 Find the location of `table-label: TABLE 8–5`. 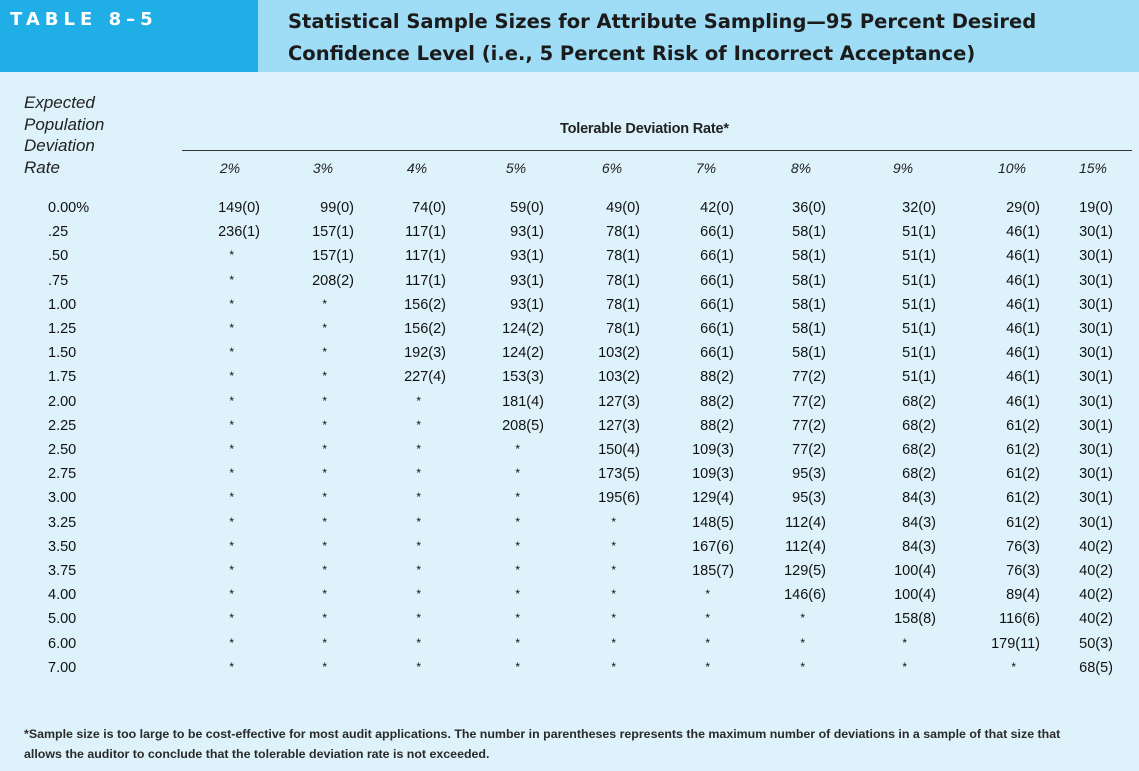

table-label: TABLE 8–5 is located at coordinates (84, 19).